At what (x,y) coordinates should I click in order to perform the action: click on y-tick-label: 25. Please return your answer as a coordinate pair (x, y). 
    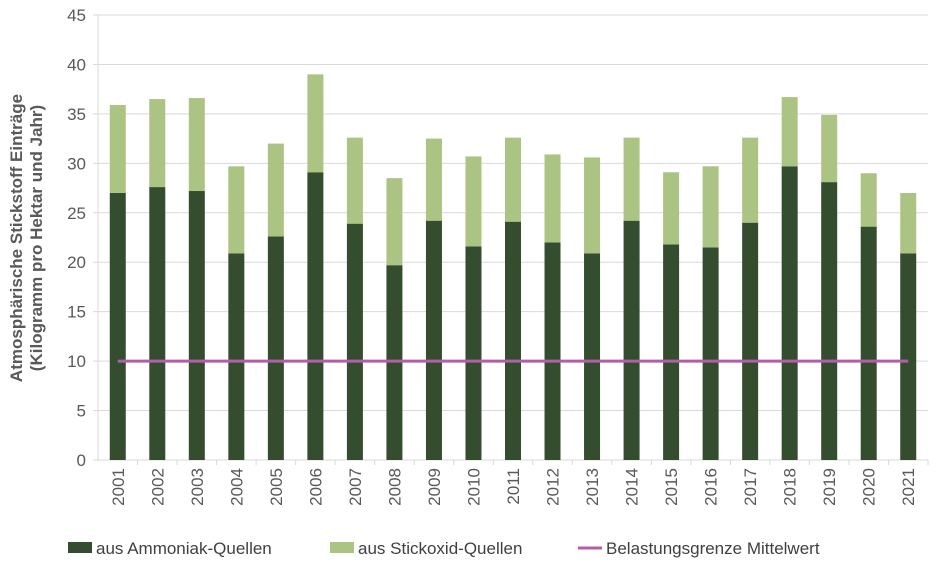
    Looking at the image, I should click on (76, 213).